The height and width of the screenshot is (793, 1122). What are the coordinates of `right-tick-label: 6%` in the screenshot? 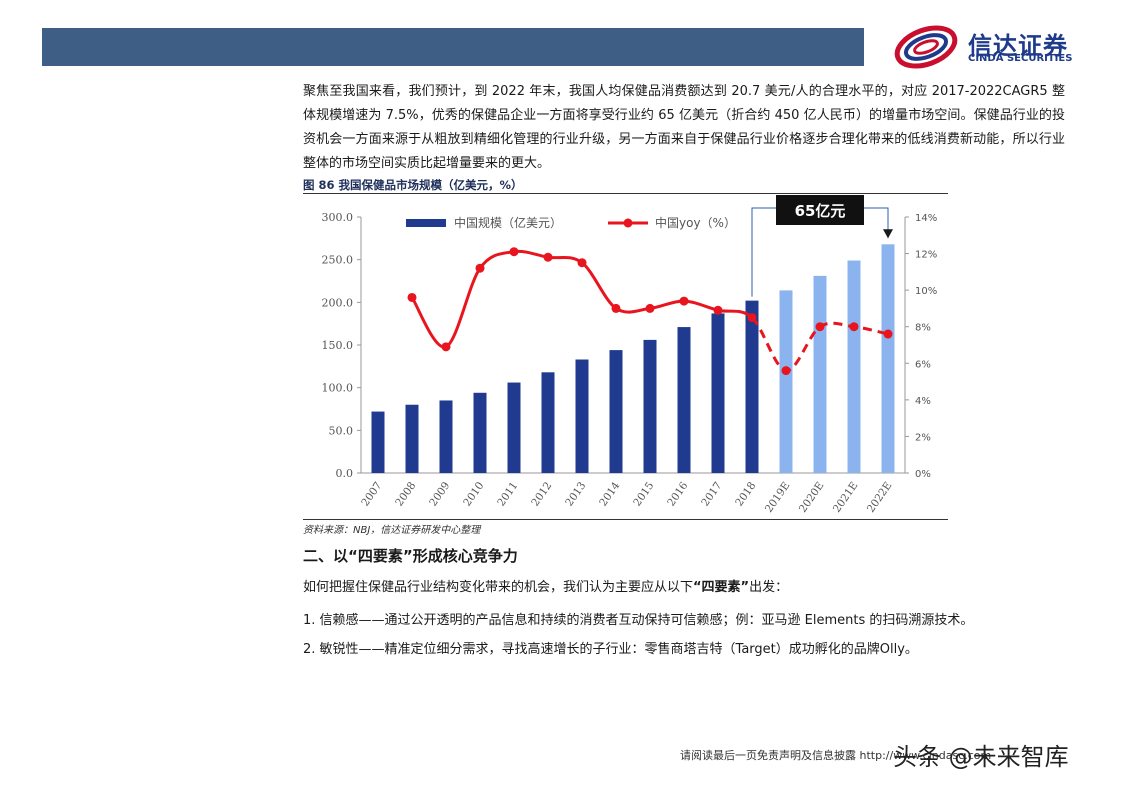 It's located at (923, 364).